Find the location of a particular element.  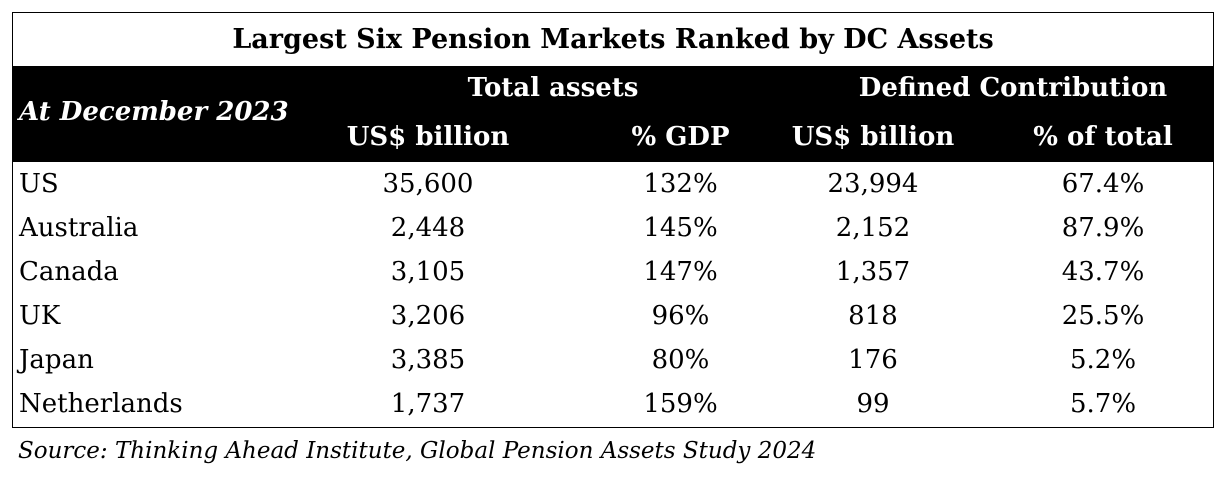

cell-total-gdp: 80% is located at coordinates (680, 360).